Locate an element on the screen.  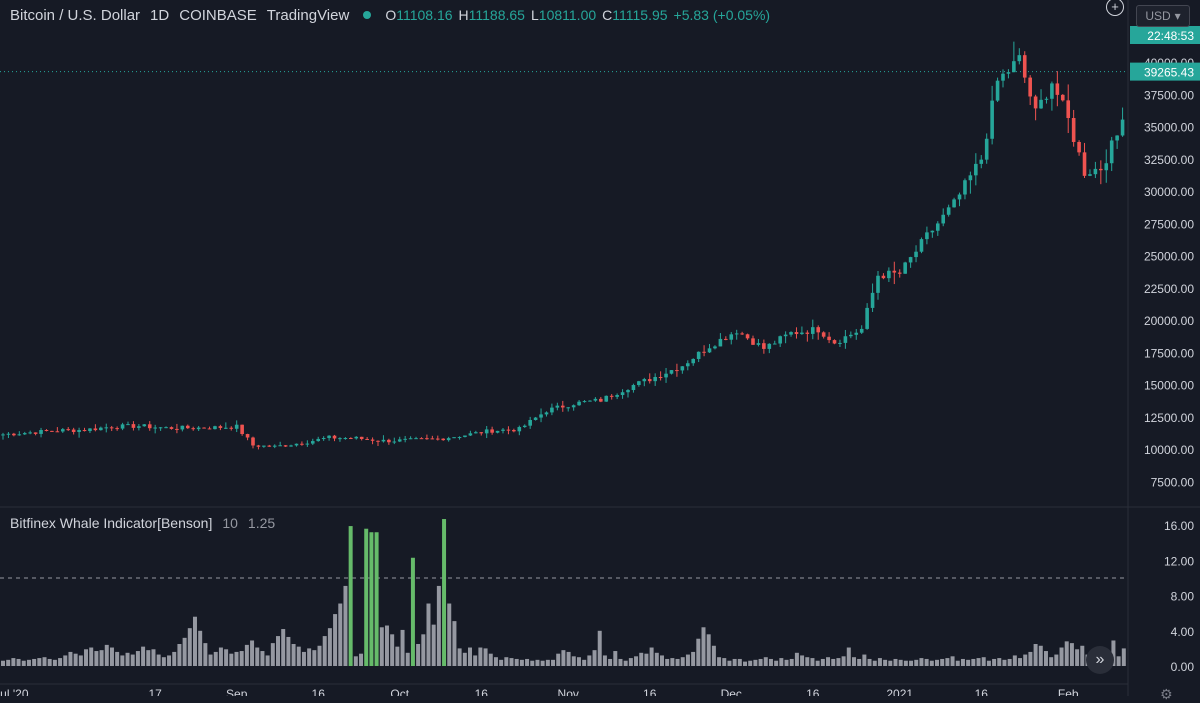
currency-select: USD ▾ is located at coordinates (1163, 16).